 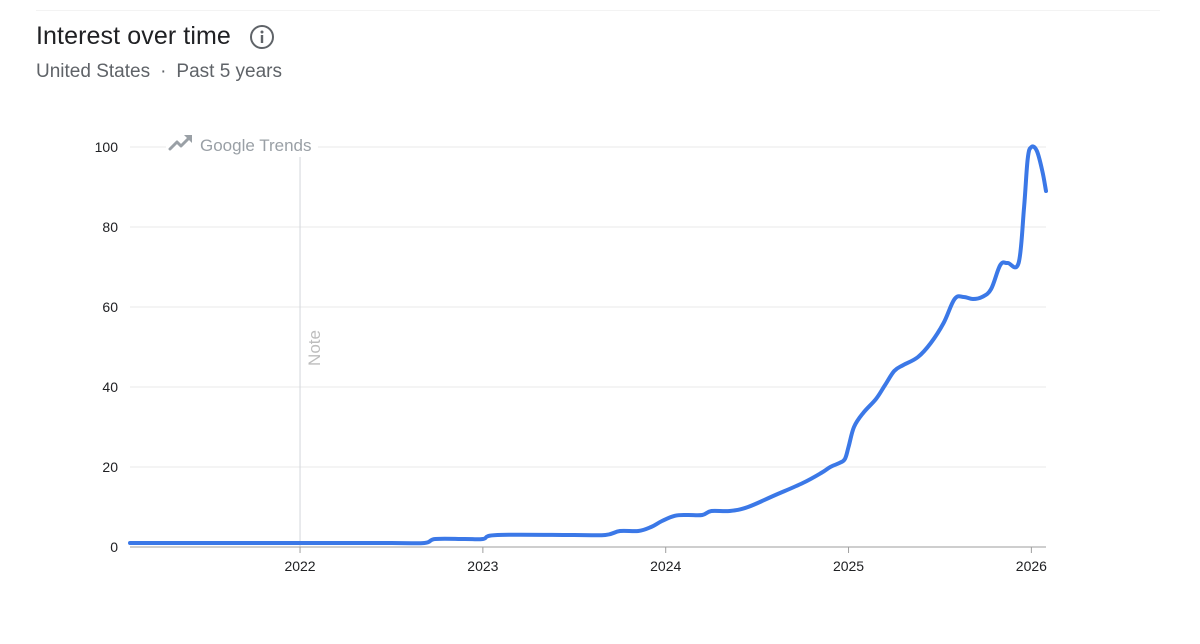 What do you see at coordinates (181, 145) in the screenshot?
I see `trending-up-icon` at bounding box center [181, 145].